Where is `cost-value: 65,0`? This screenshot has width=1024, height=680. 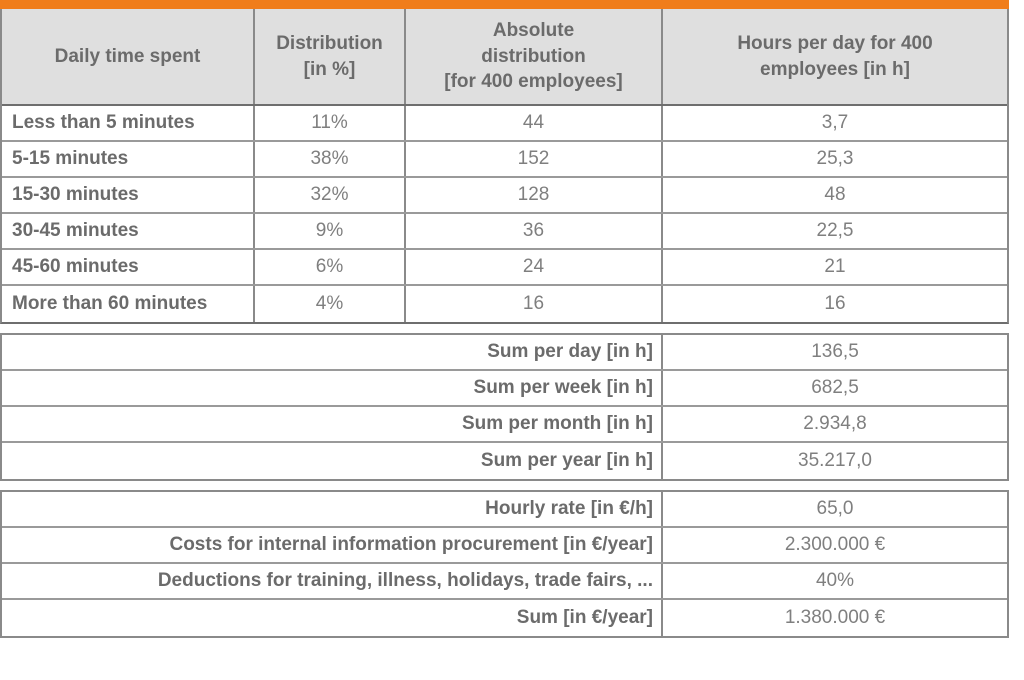 cost-value: 65,0 is located at coordinates (835, 508).